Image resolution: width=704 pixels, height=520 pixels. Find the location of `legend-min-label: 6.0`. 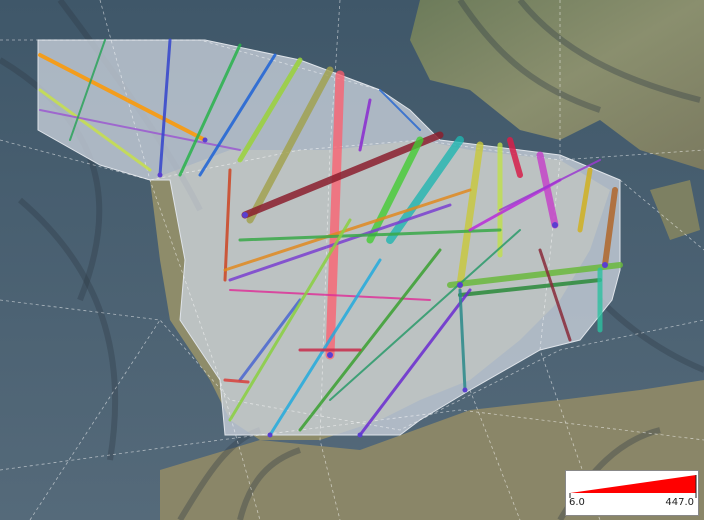

legend-min-label: 6.0 is located at coordinates (577, 502).